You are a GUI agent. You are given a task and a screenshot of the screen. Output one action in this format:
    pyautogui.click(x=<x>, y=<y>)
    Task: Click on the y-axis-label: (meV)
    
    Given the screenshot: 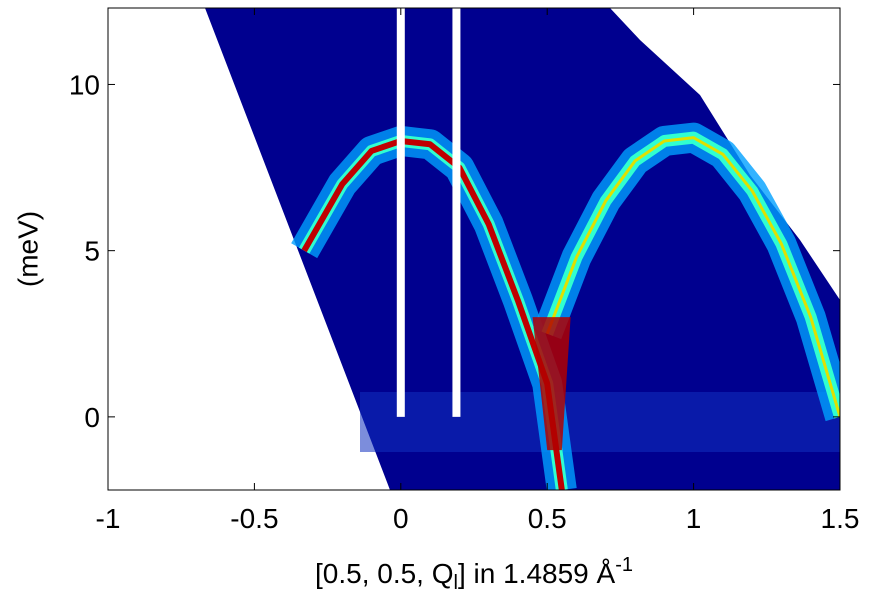 What is the action you would take?
    pyautogui.click(x=27, y=249)
    